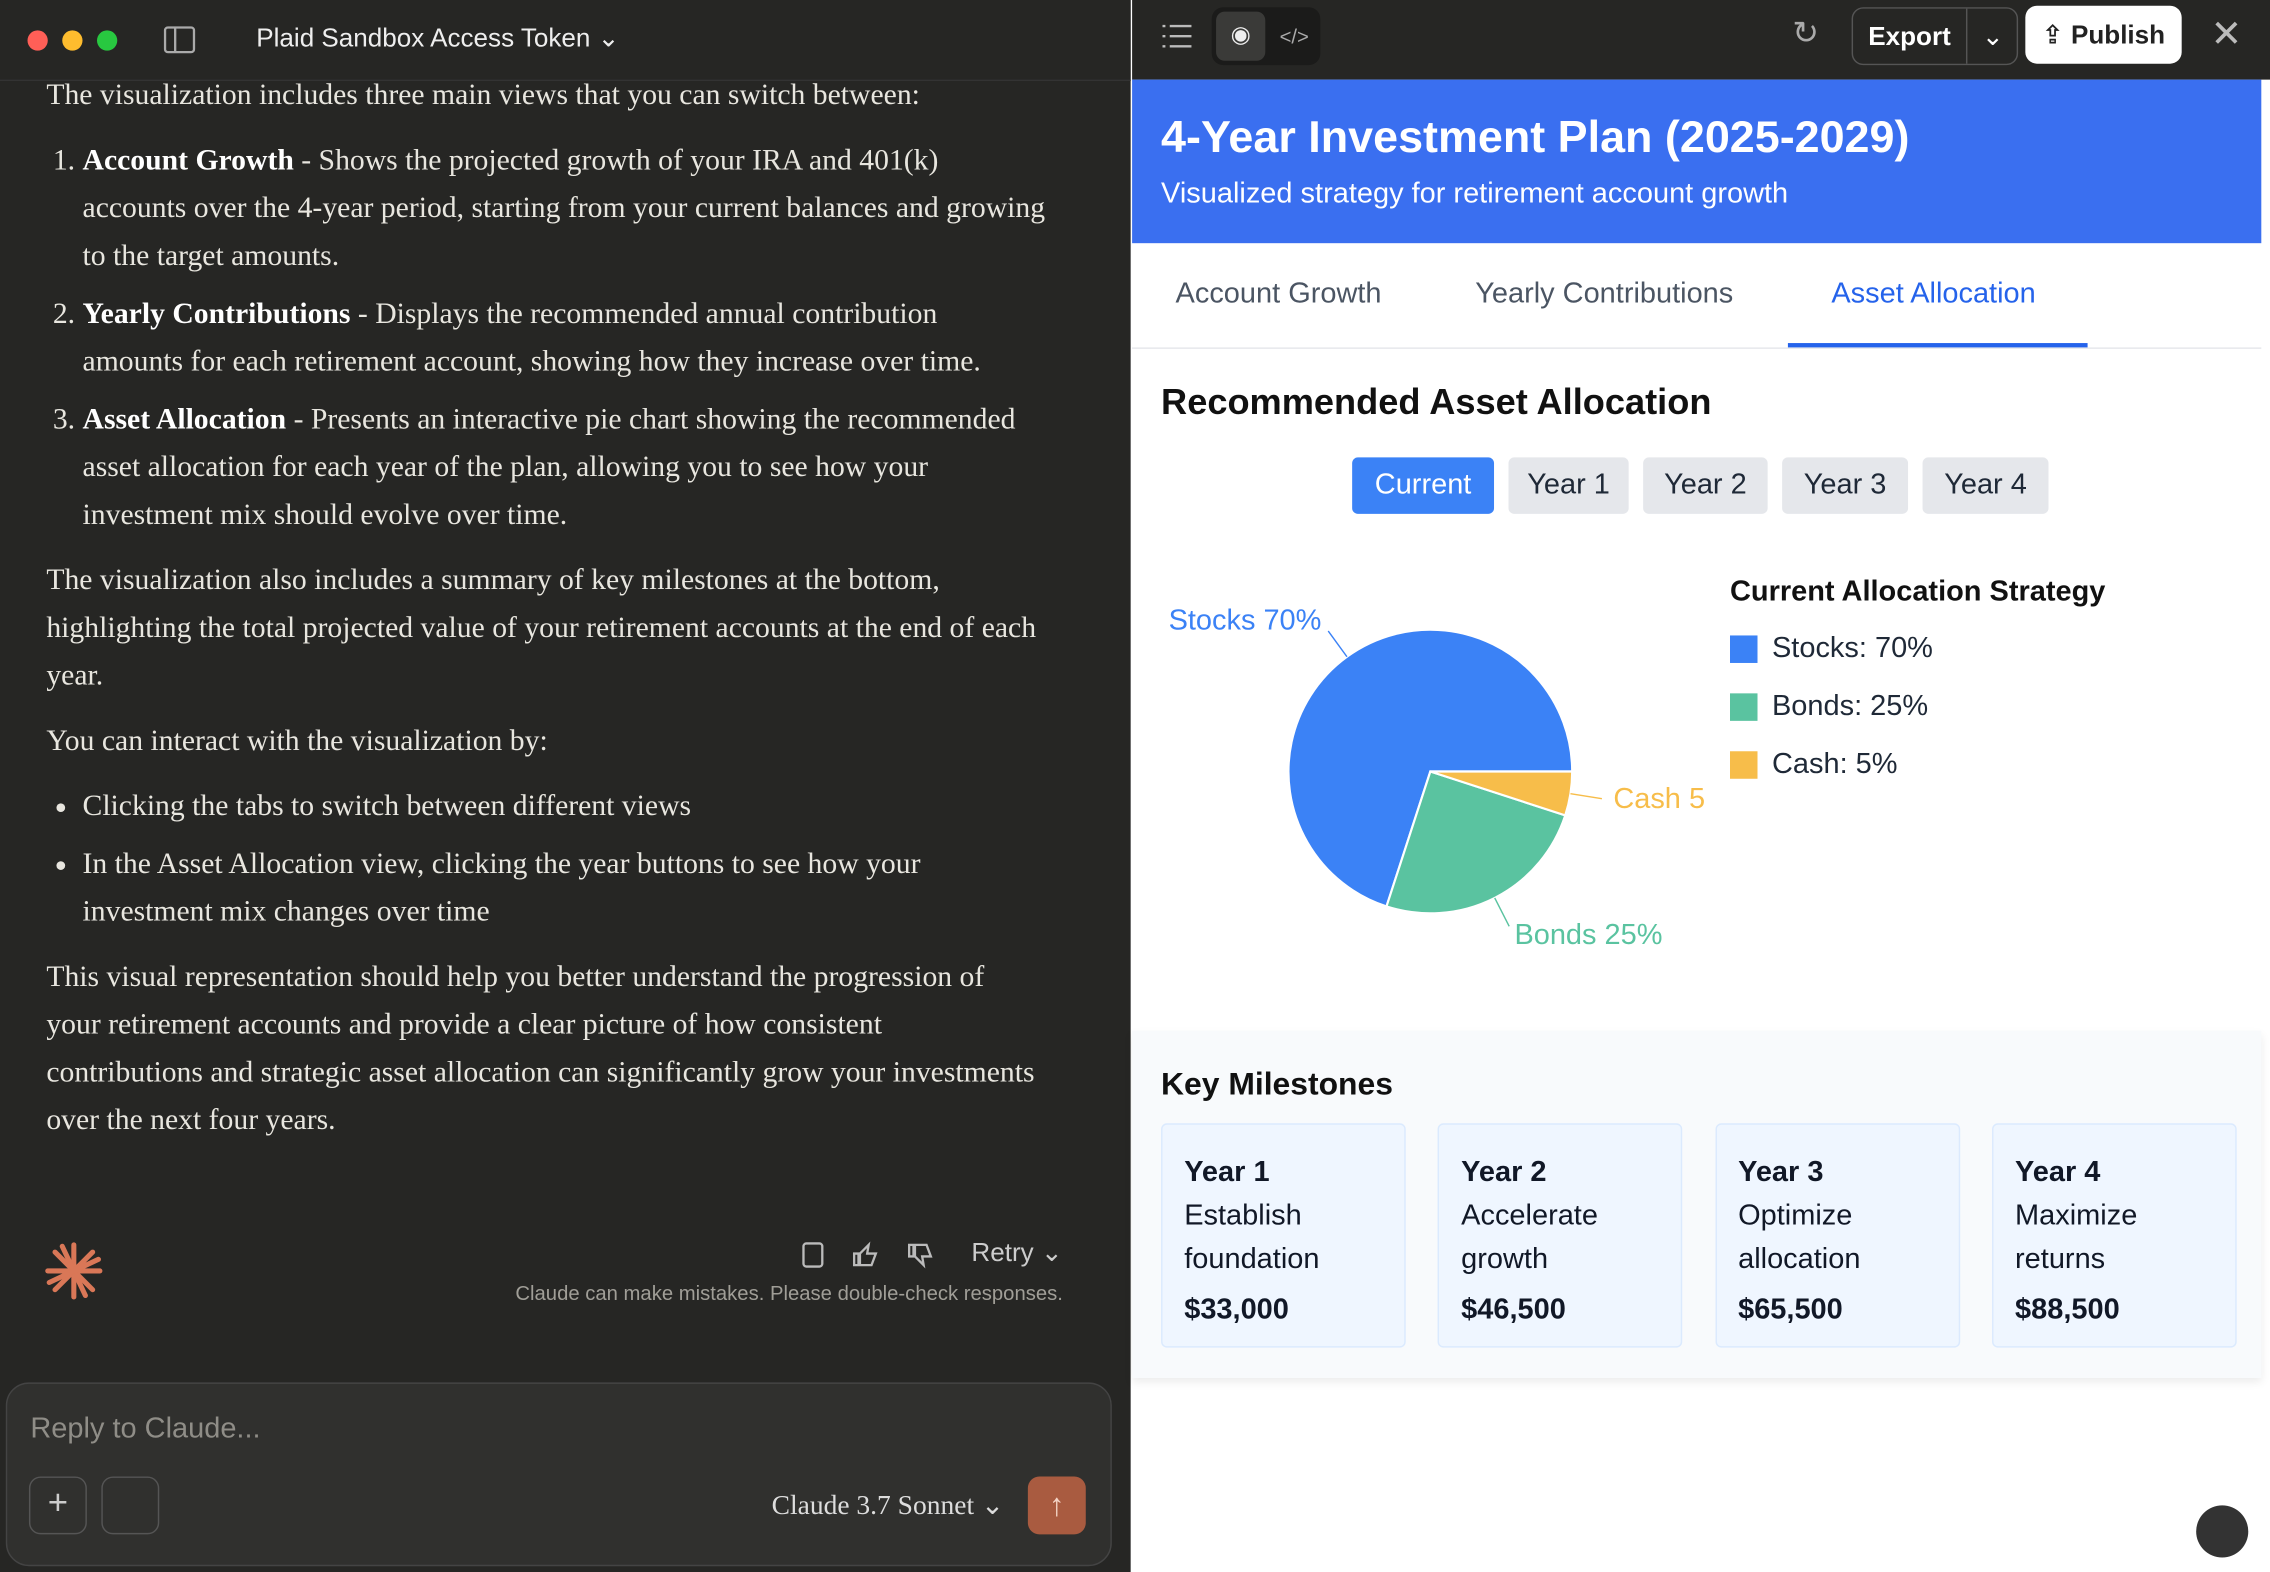  I want to click on tab-divider, so click(1697, 348).